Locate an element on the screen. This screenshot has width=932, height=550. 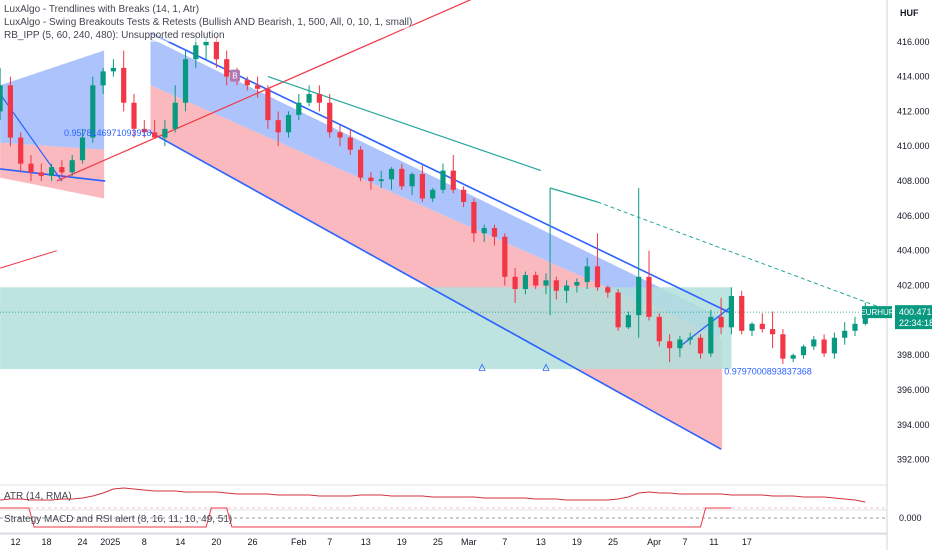
indicator-legend-atr: ATR (14, RMA) is located at coordinates (38, 496).